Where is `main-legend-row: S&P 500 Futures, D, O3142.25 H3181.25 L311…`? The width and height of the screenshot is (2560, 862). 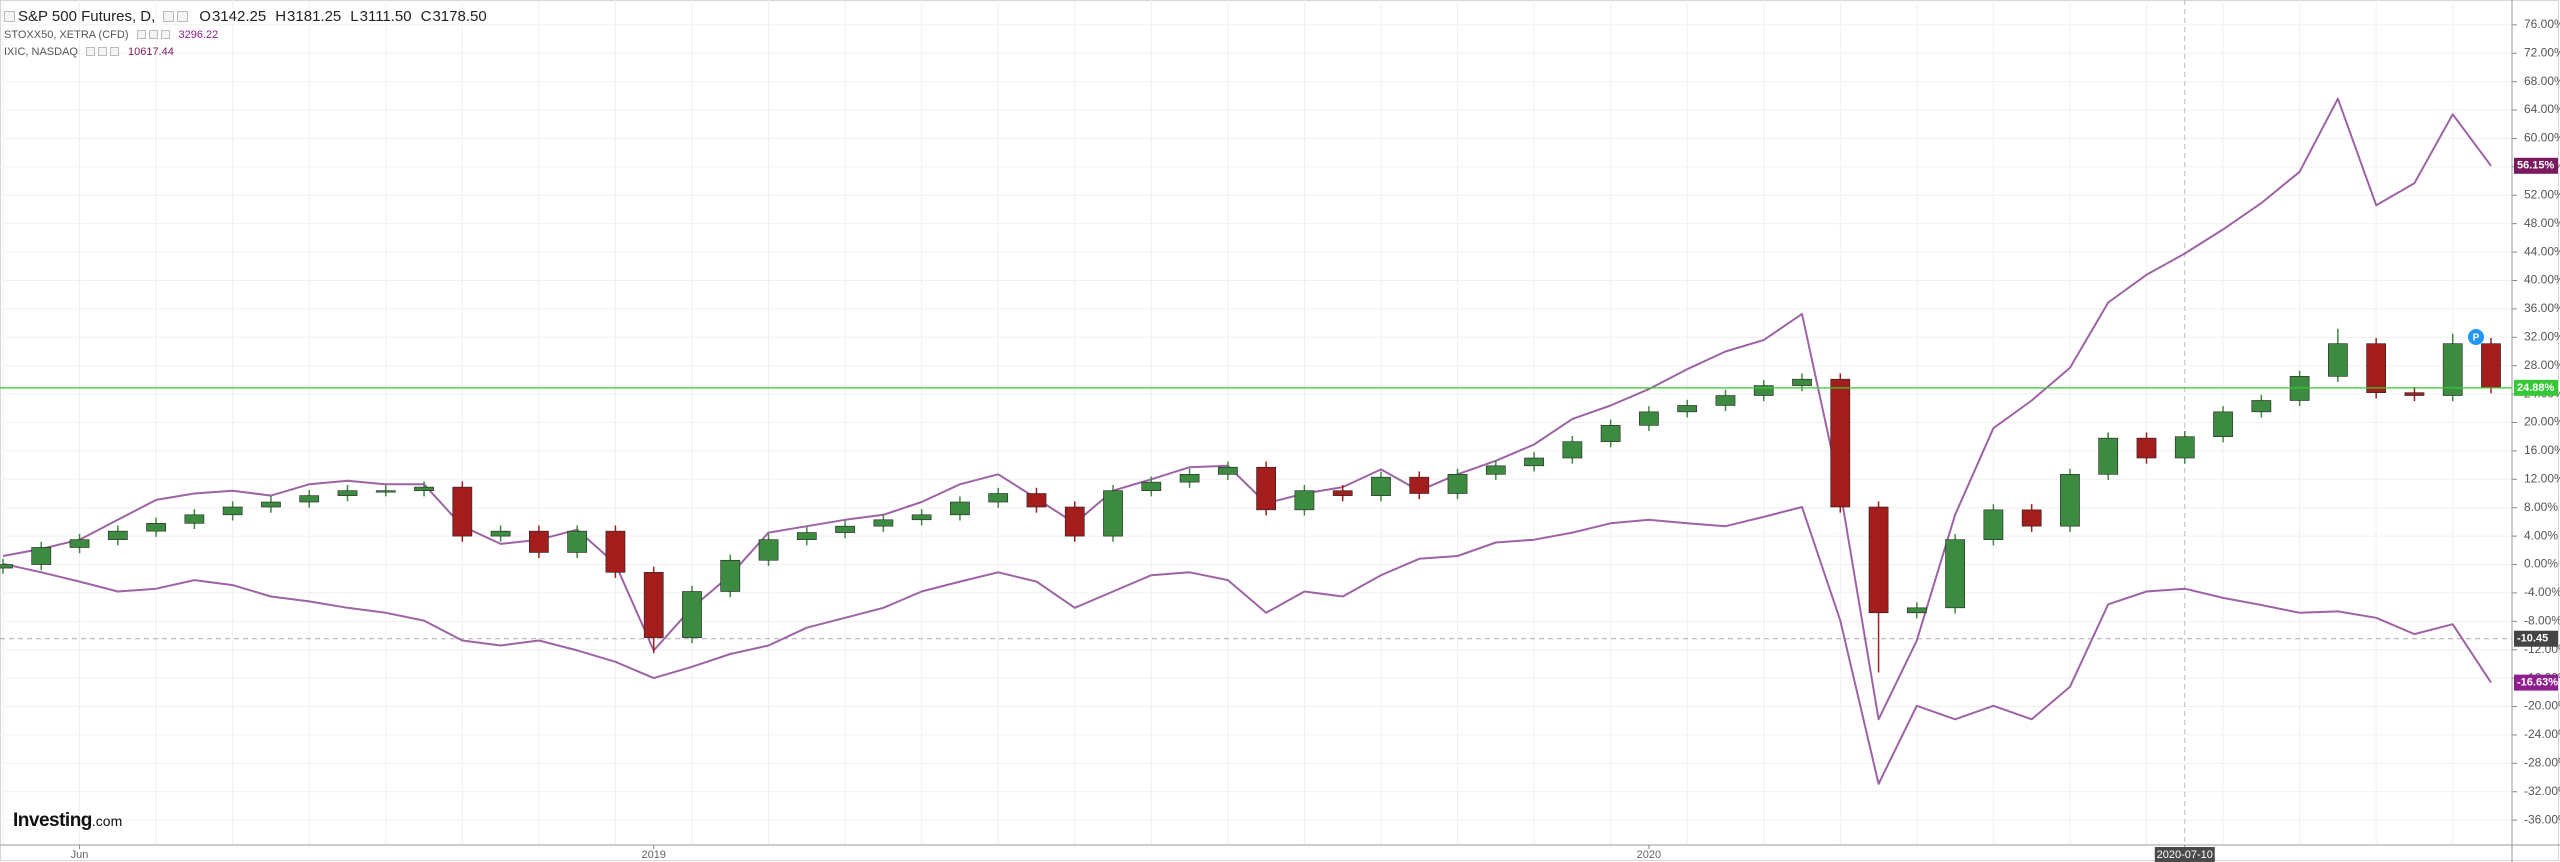 main-legend-row: S&P 500 Futures, D, O3142.25 H3181.25 L311… is located at coordinates (250, 16).